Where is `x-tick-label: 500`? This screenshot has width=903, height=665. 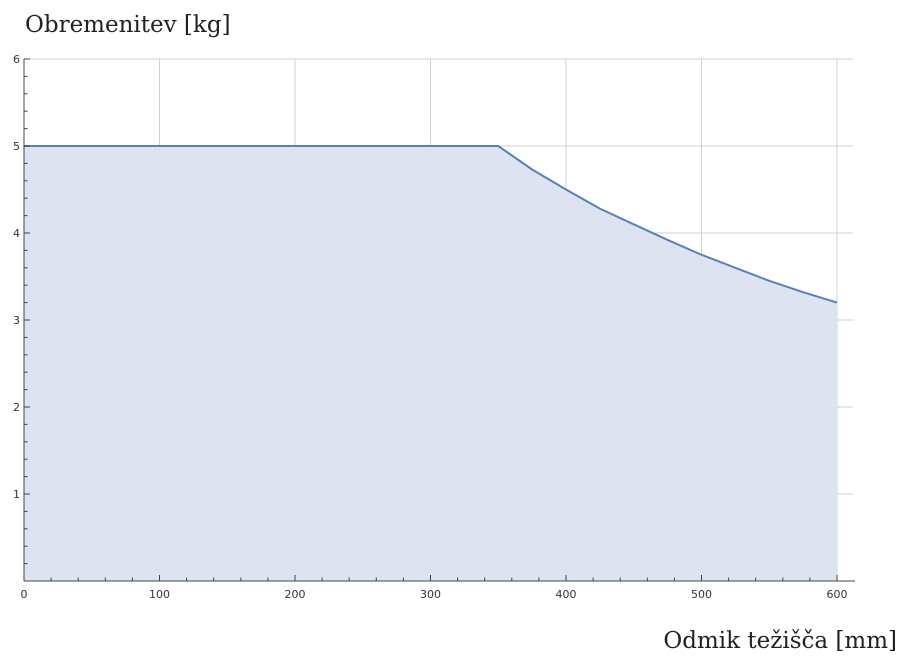 x-tick-label: 500 is located at coordinates (701, 594).